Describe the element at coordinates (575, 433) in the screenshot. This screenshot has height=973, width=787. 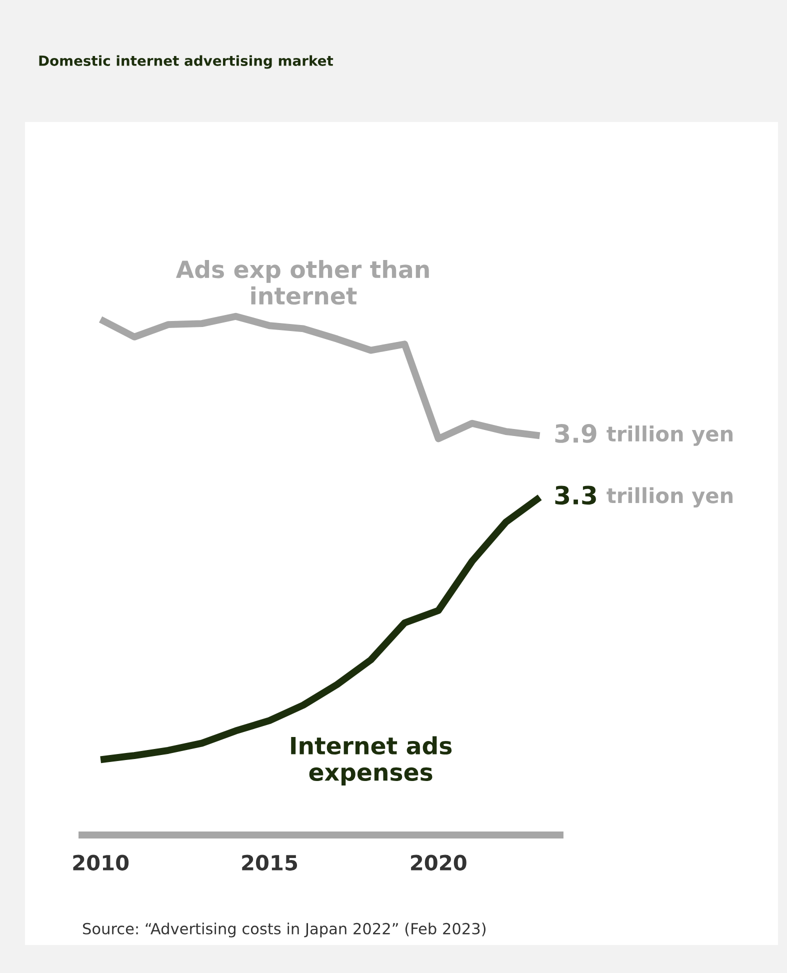
I see `data-label: 3.9` at that location.